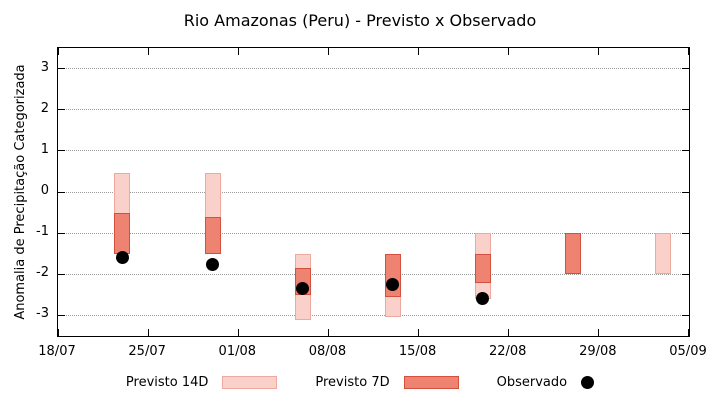 The height and width of the screenshot is (400, 720). I want to click on x-tick-label: 01/08, so click(237, 351).